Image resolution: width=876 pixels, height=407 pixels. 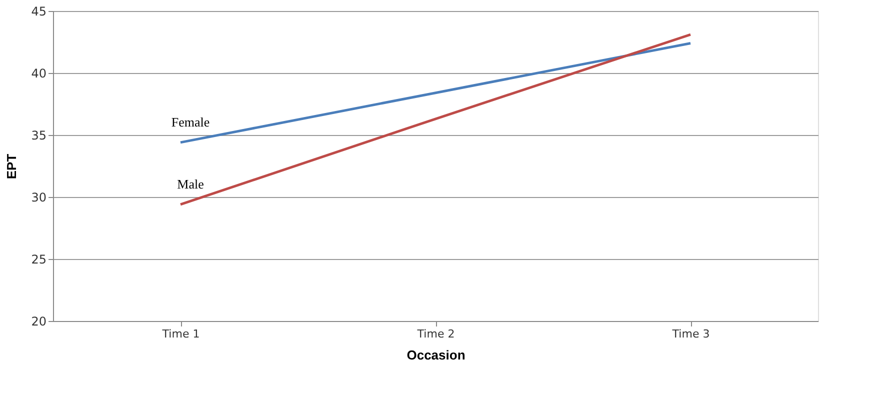 I want to click on x-tick-label: Time 3, so click(x=690, y=334).